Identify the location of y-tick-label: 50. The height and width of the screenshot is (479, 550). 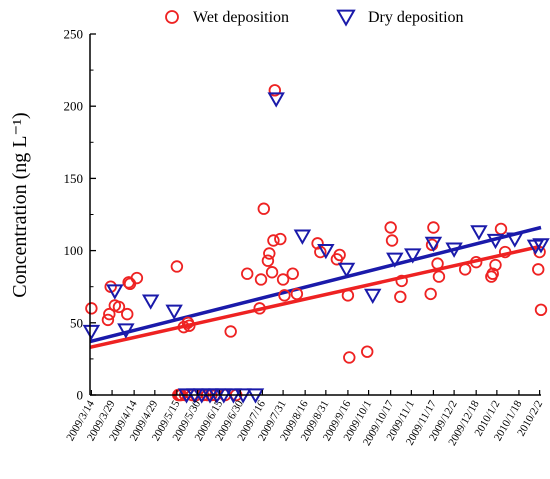
(76, 322).